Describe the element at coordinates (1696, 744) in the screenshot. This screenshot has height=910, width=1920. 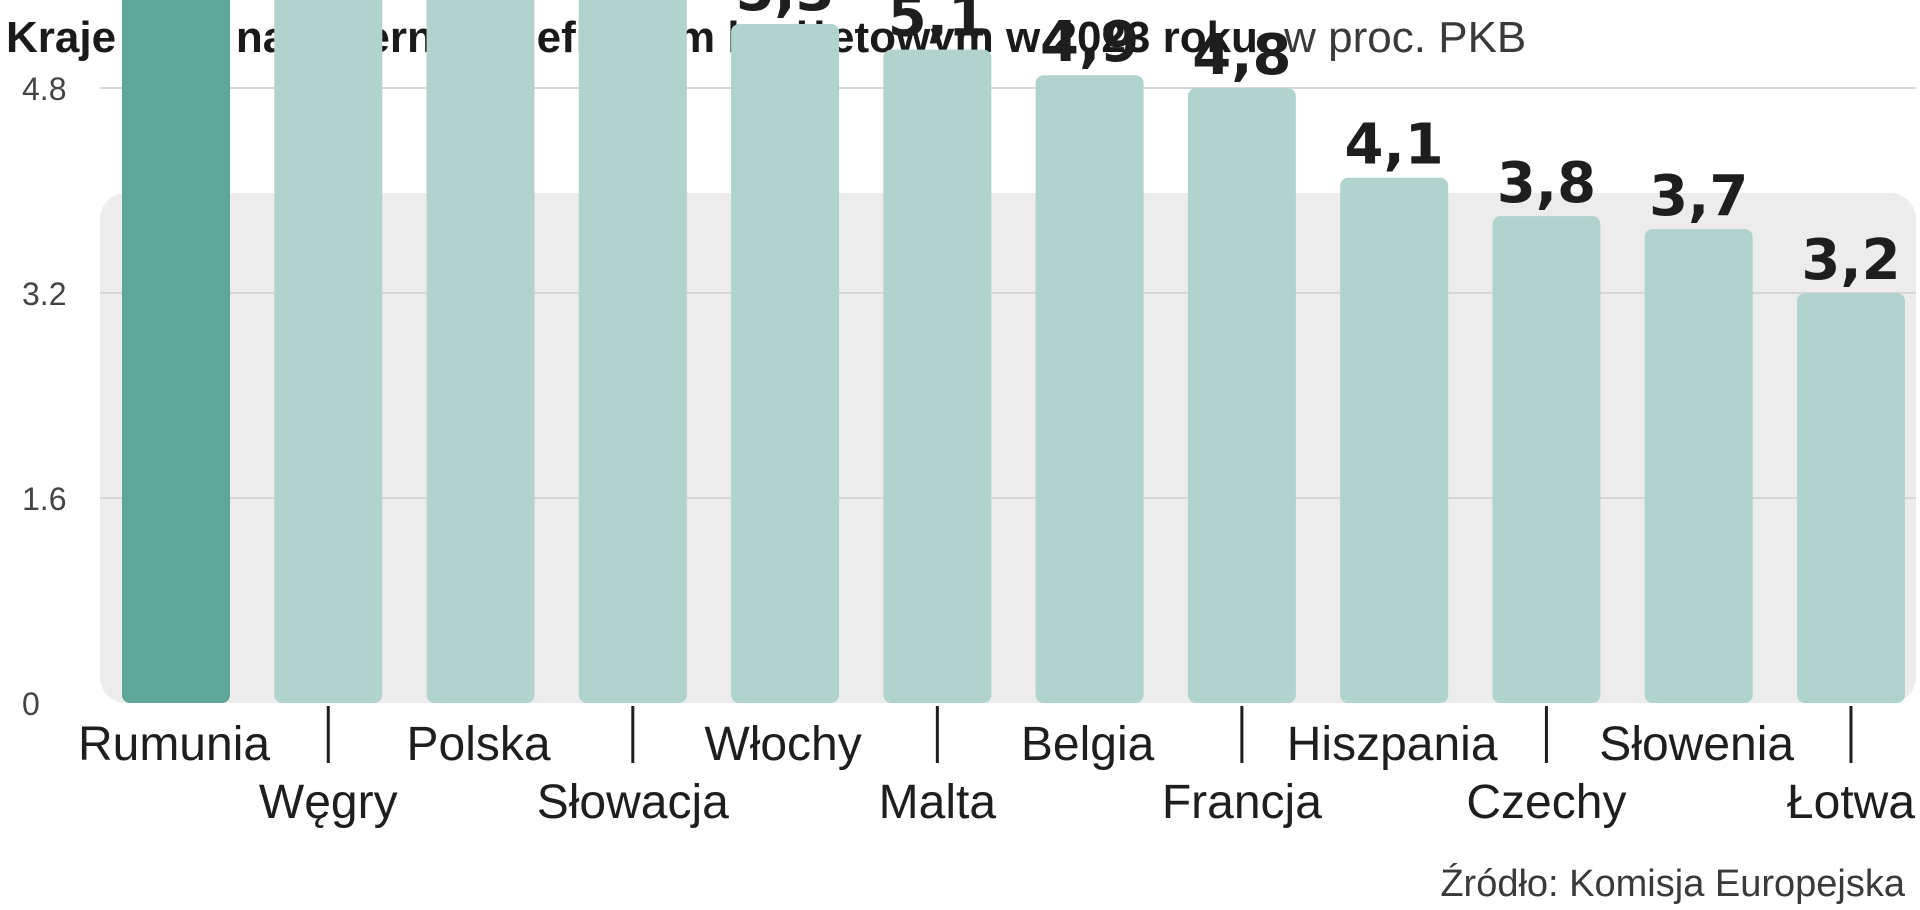
I see `category-label: Słowenia` at that location.